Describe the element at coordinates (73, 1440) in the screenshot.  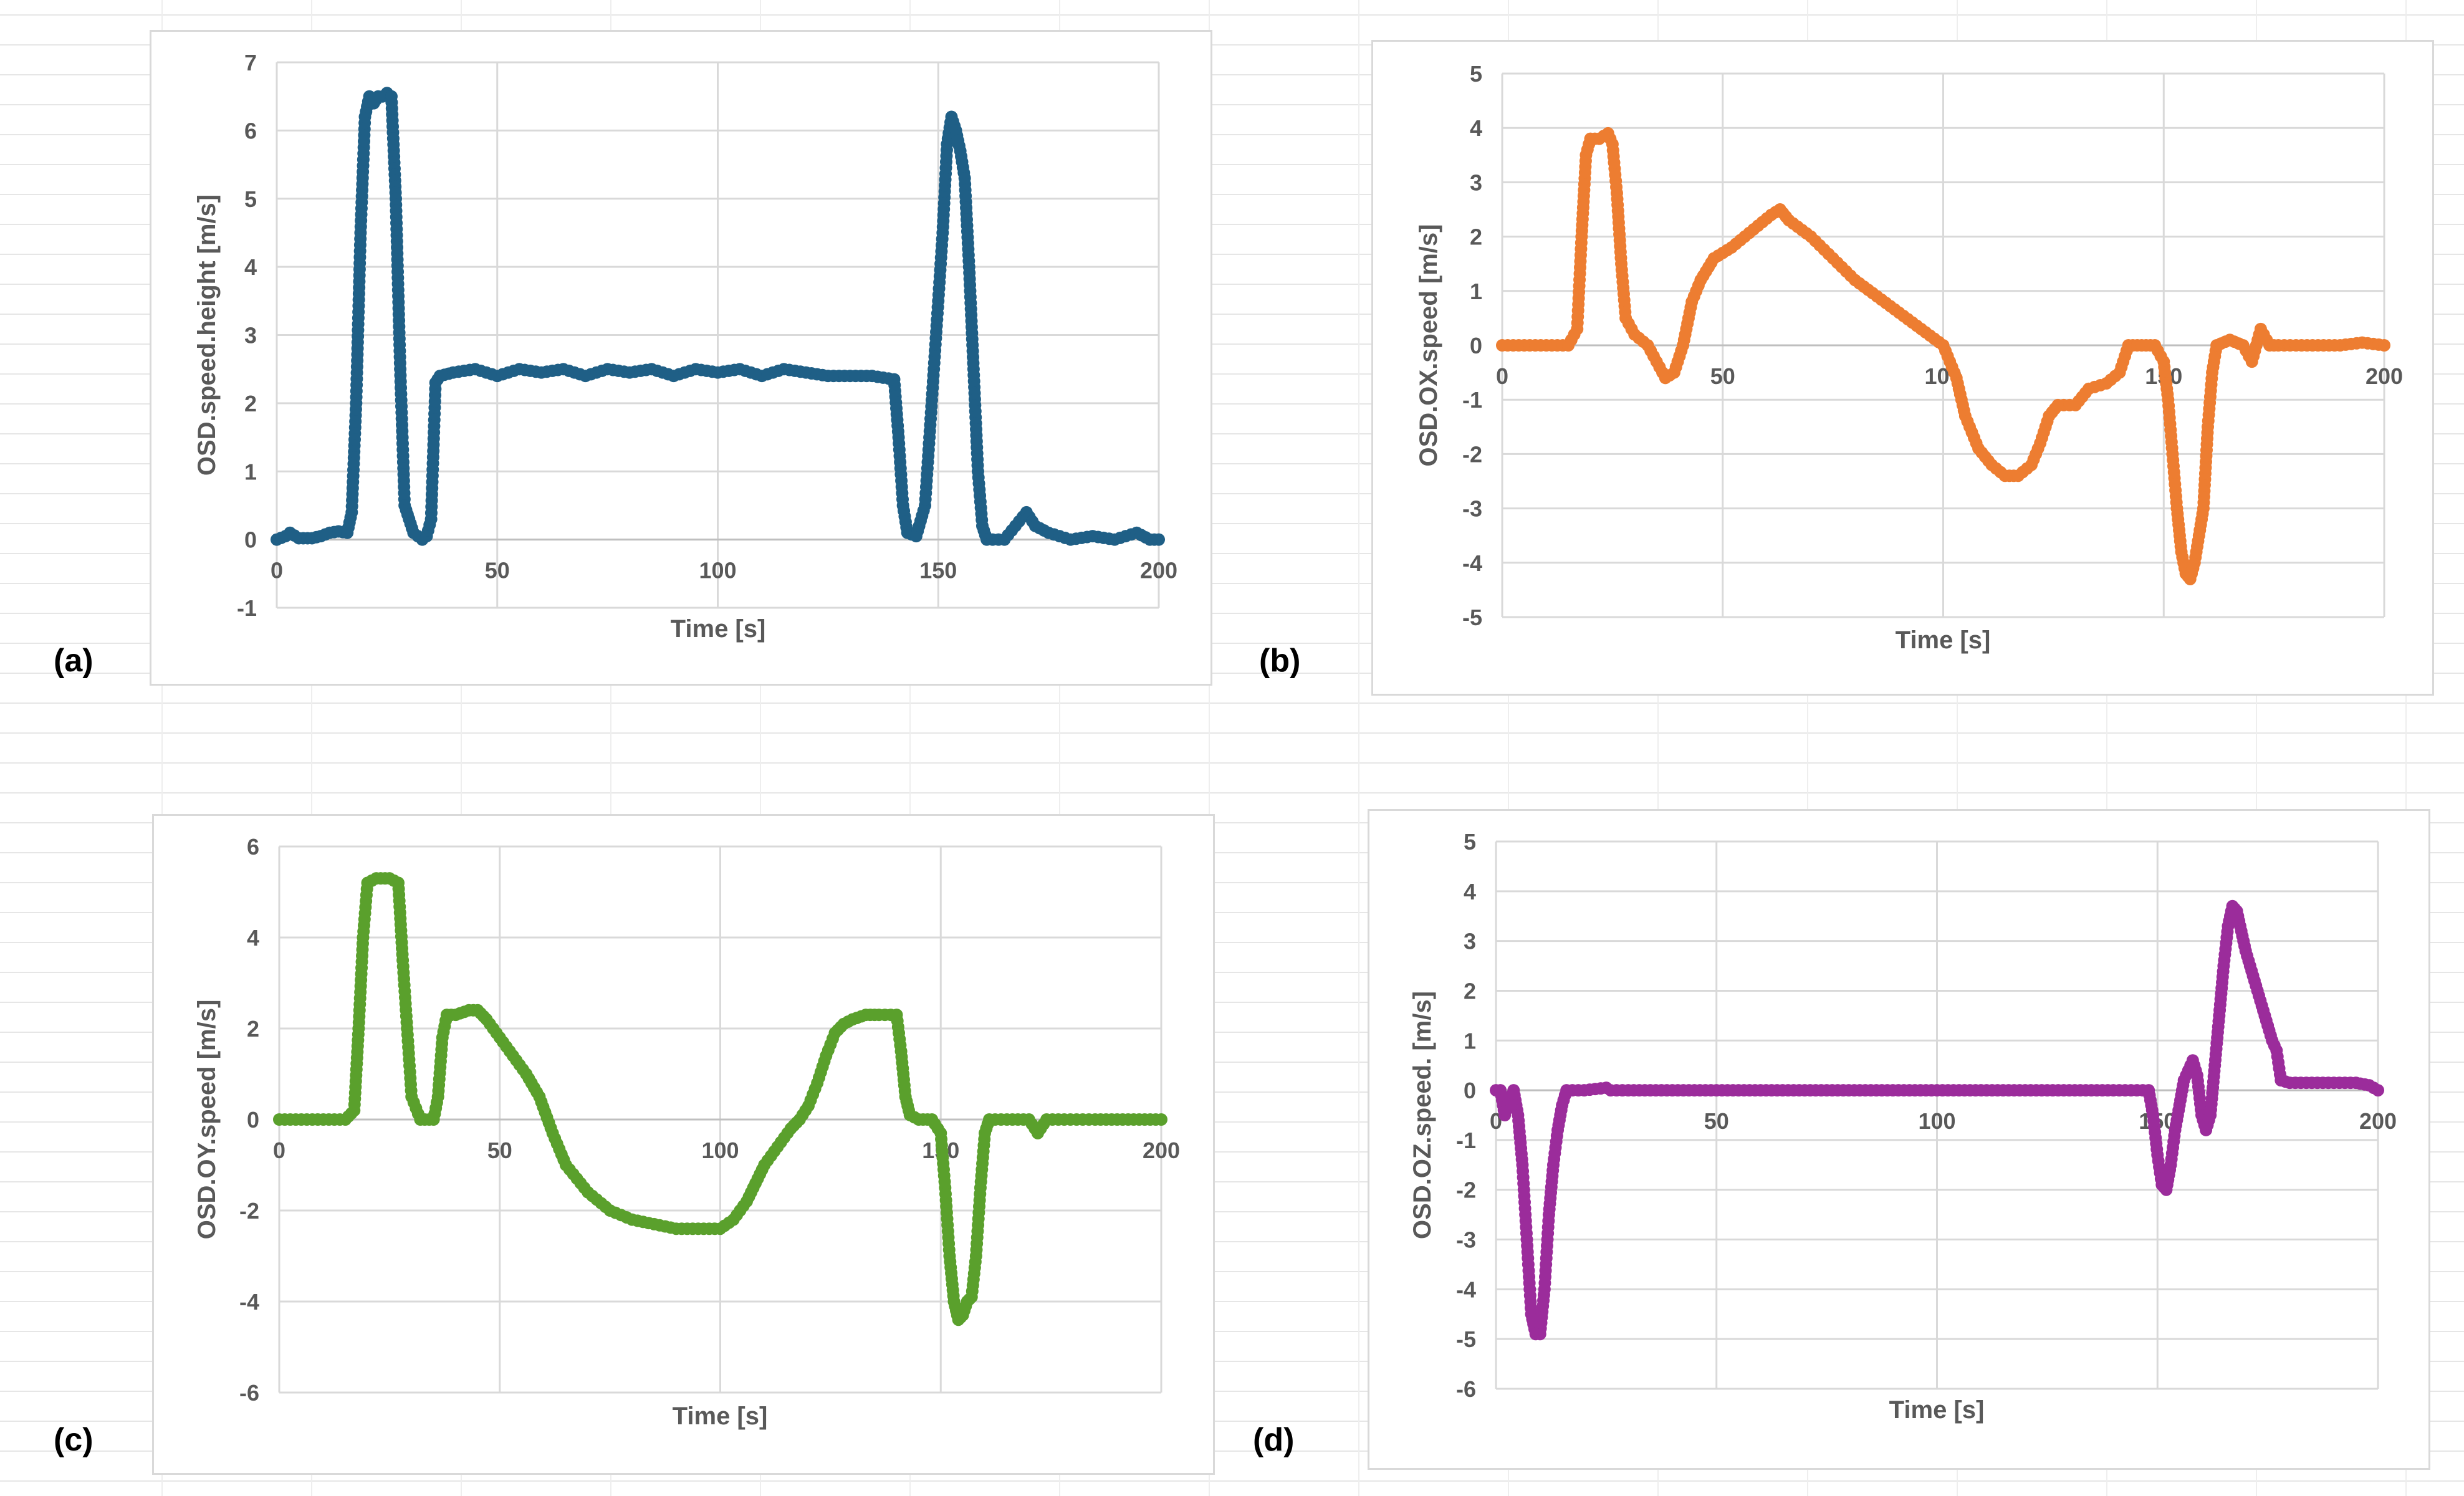
I see `panel-label-c: (c)` at that location.